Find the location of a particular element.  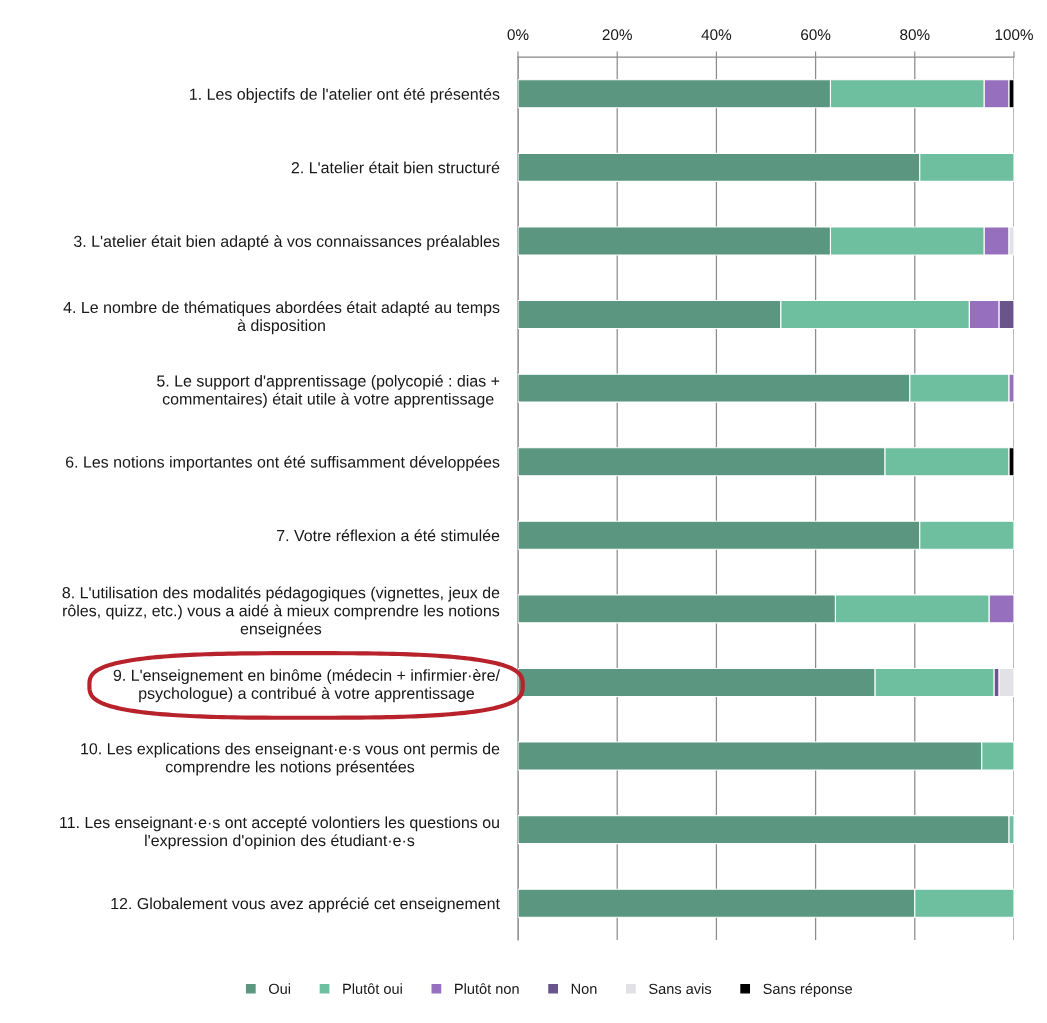

y-tick-label: 8. L'utilisation des modalités pédagogiques (vignettes, jeux de rôles, quizz, etc.) vous a aidé à mieux comprendre les notions enseignées is located at coordinates (281, 612).